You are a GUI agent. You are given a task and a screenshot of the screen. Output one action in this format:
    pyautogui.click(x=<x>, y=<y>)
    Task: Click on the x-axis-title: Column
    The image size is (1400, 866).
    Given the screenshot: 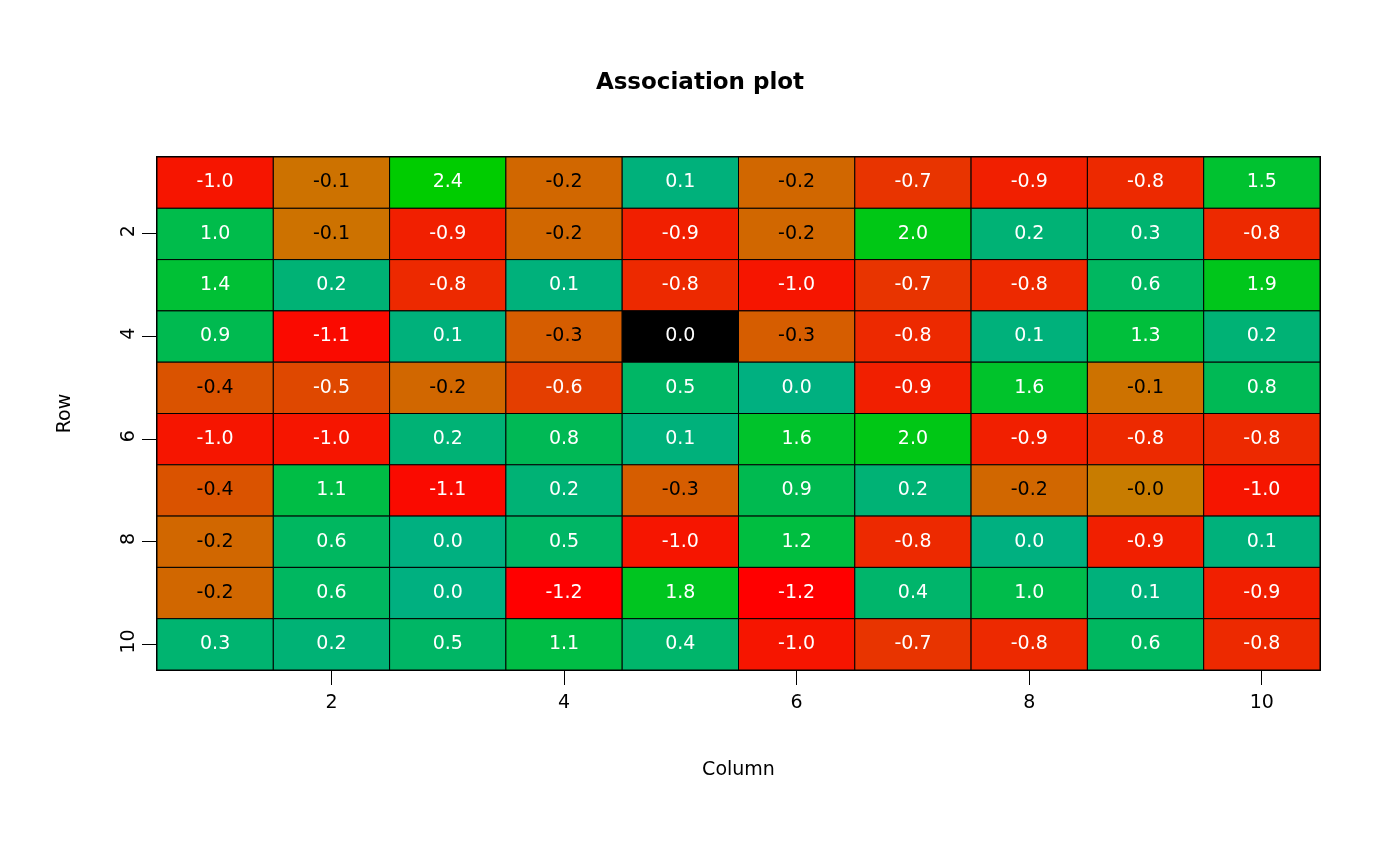 What is the action you would take?
    pyautogui.click(x=738, y=767)
    